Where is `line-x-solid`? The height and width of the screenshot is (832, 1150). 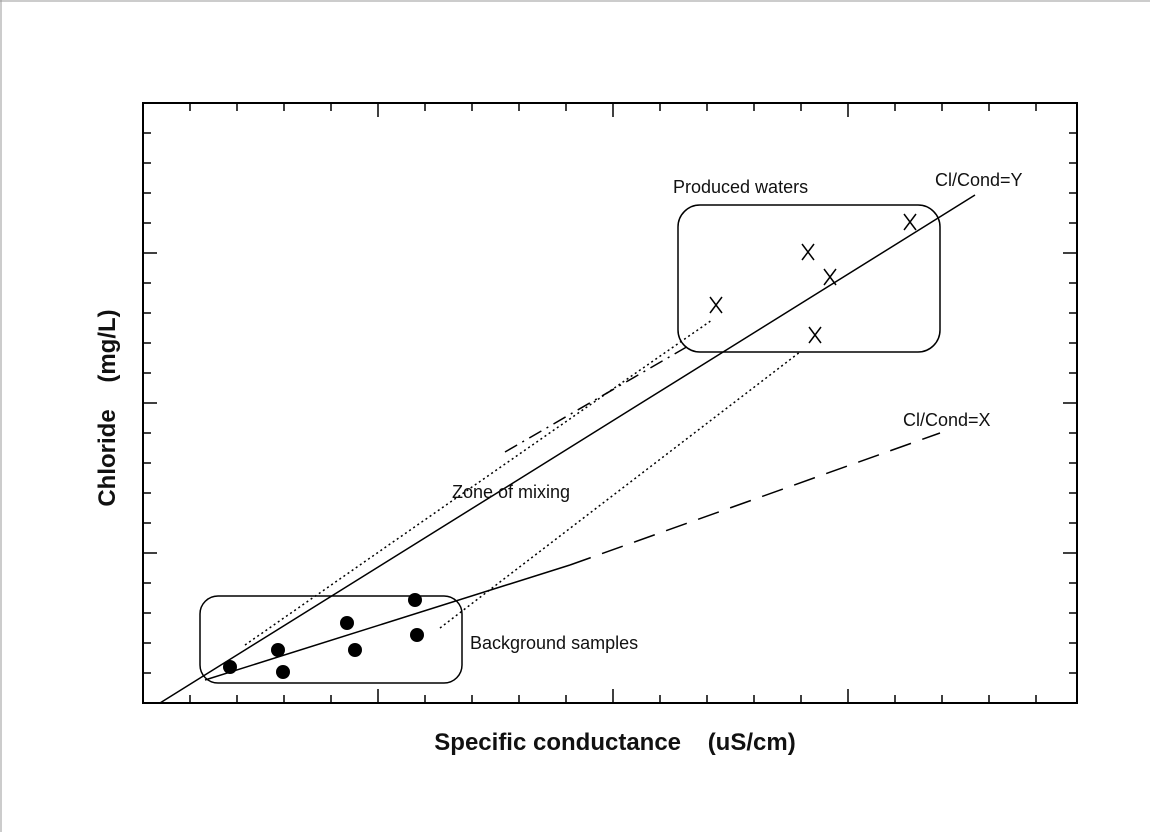 line-x-solid is located at coordinates (387, 622).